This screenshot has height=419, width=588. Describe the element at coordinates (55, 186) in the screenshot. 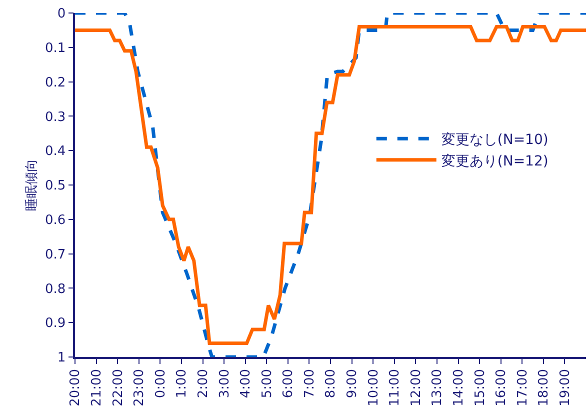

I see `y-tick-label: 0.5` at that location.